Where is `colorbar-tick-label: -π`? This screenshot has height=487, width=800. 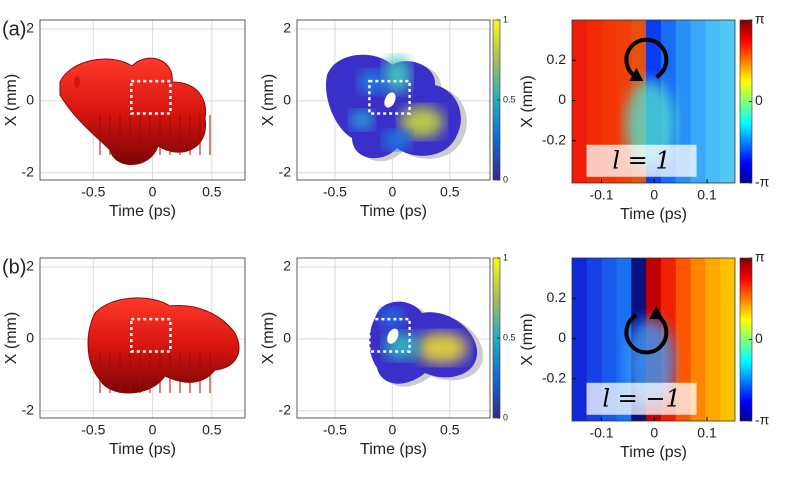
colorbar-tick-label: -π is located at coordinates (762, 182).